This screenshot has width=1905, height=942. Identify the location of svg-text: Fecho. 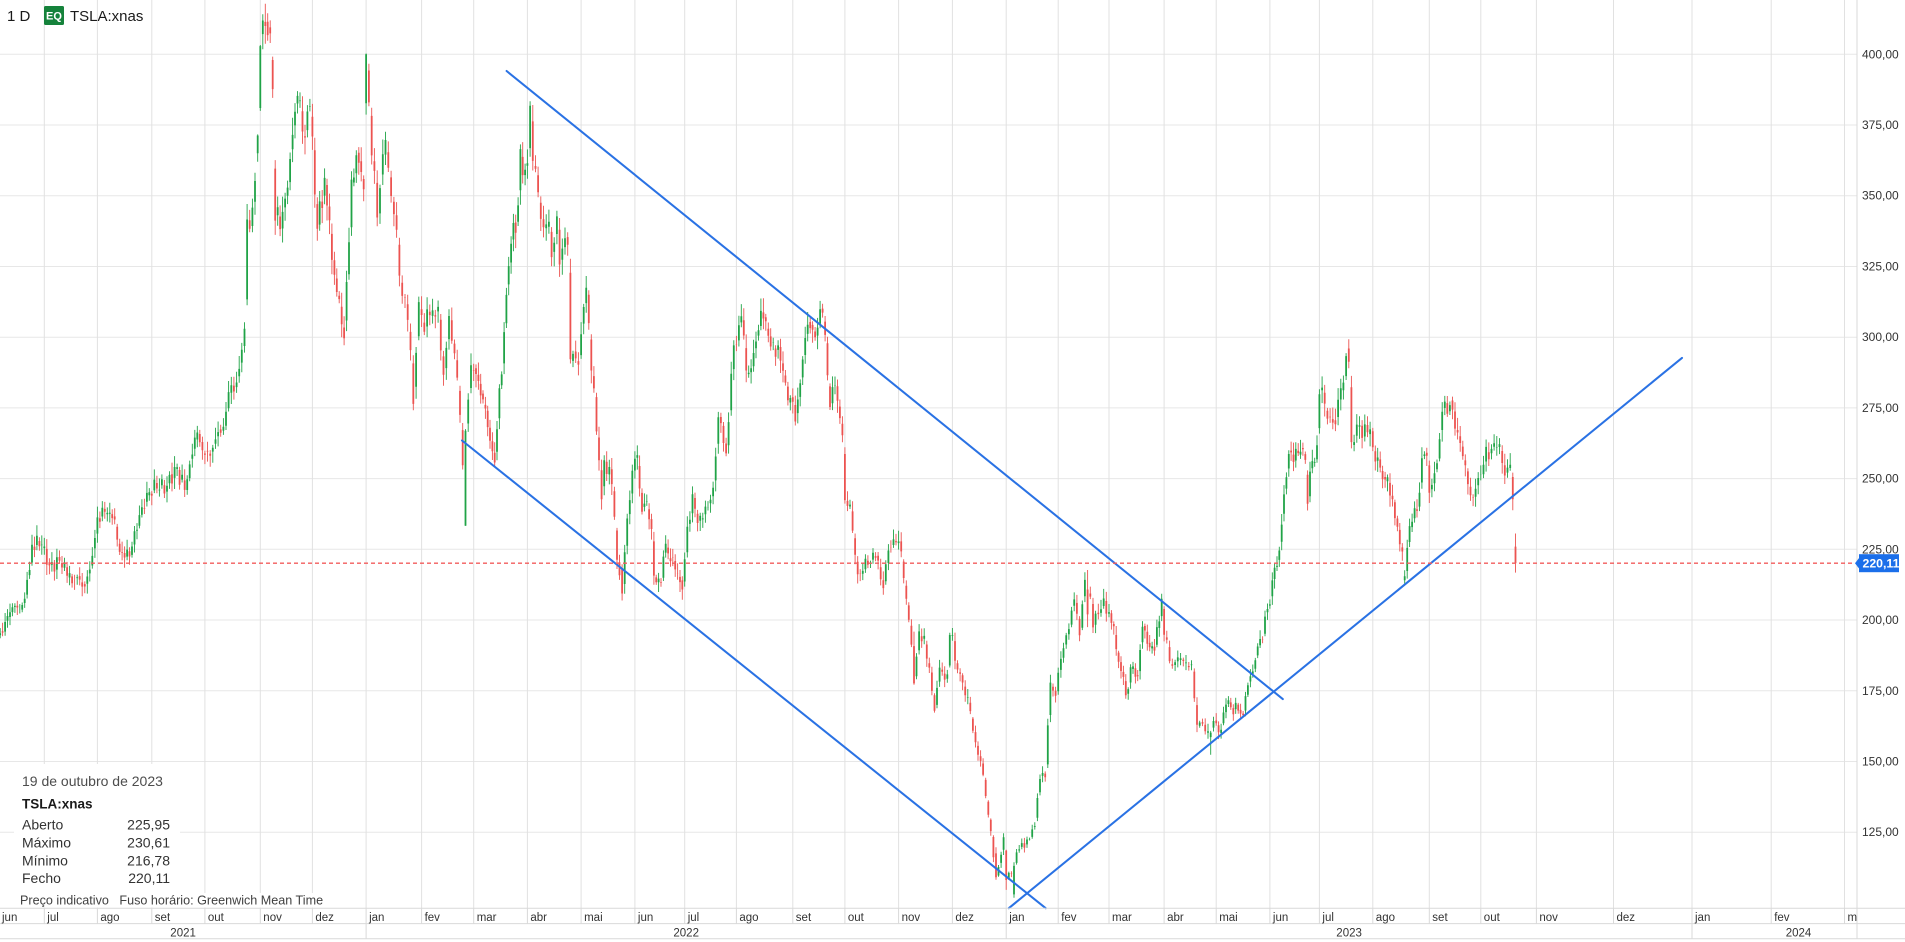
(41, 878).